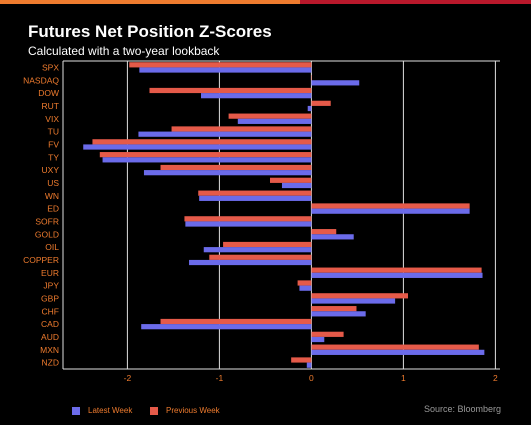 This screenshot has height=425, width=531. Describe the element at coordinates (150, 31) in the screenshot. I see `chart-title: Futures Net Position Z-Scores` at that location.